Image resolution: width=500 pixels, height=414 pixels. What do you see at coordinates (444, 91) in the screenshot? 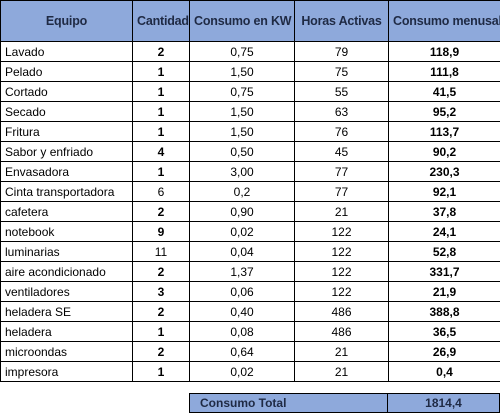
I see `cell-consumo-mensual: 41,5` at bounding box center [444, 91].